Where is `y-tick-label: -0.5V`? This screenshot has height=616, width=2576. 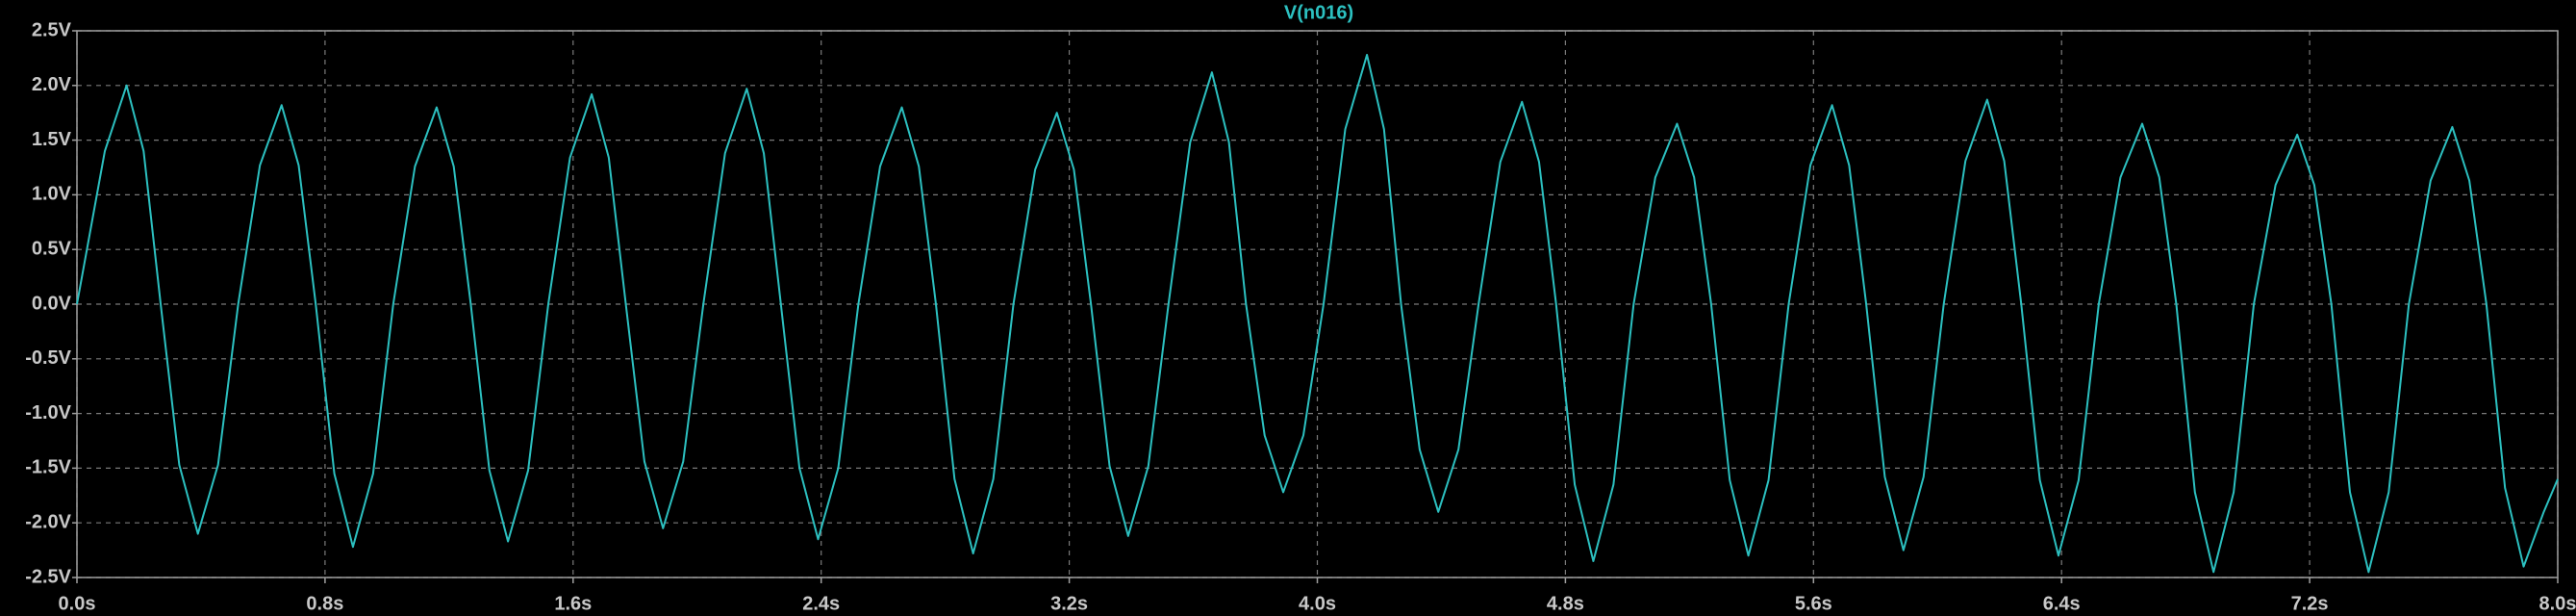
y-tick-label: -0.5V is located at coordinates (48, 358).